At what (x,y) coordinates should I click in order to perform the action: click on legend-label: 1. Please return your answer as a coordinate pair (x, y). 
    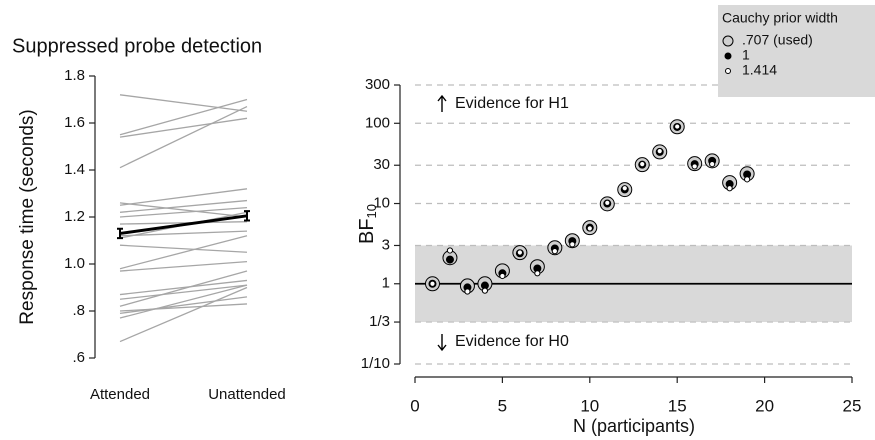
    Looking at the image, I should click on (746, 55).